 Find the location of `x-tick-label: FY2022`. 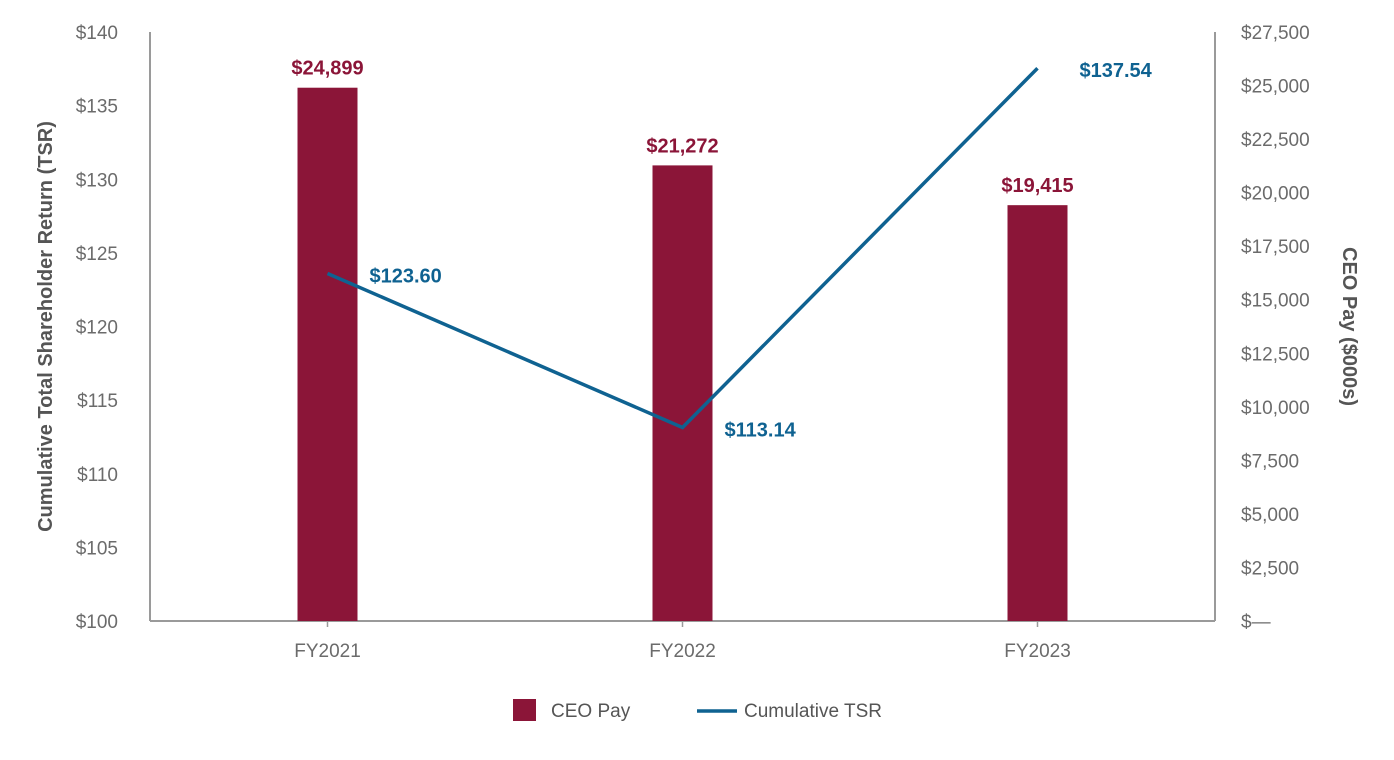

x-tick-label: FY2022 is located at coordinates (682, 651).